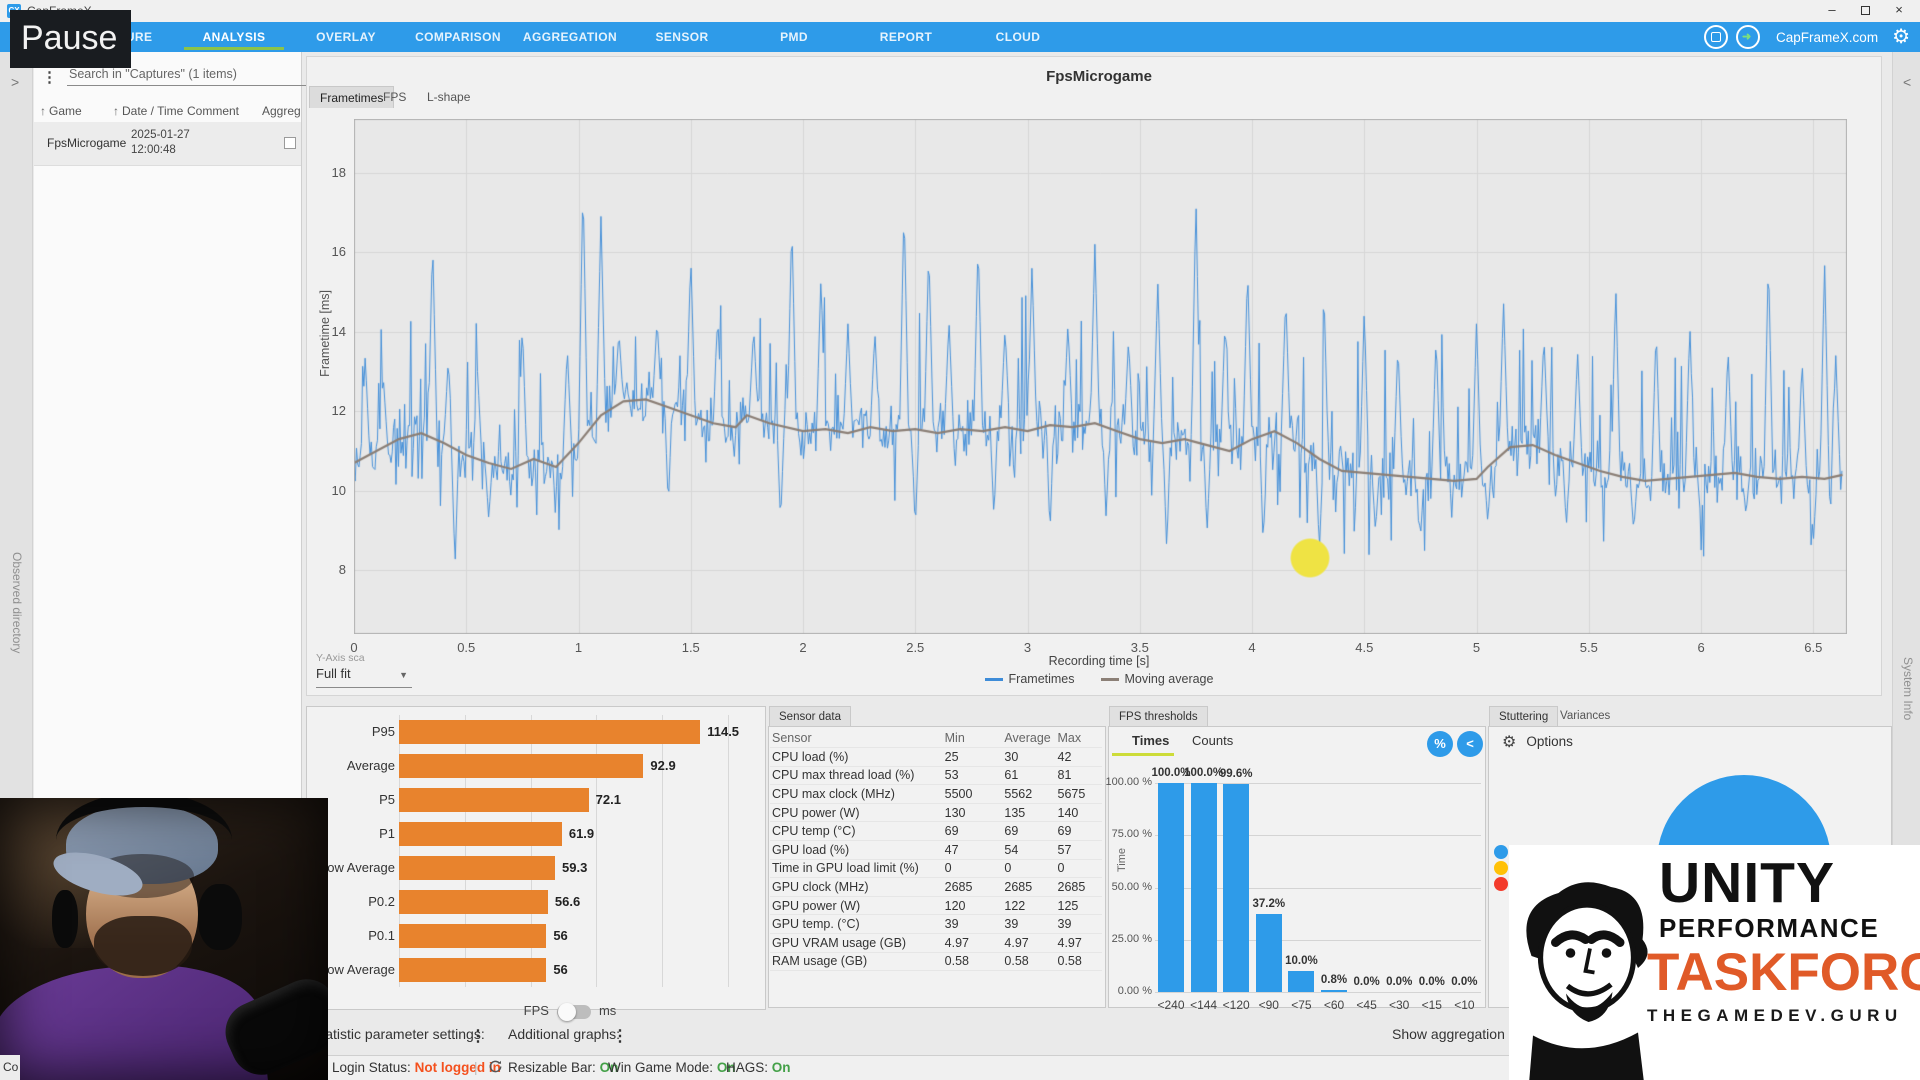 The width and height of the screenshot is (1920, 1080). Describe the element at coordinates (15, 82) in the screenshot. I see `expand-sidebar-chevron: >` at that location.